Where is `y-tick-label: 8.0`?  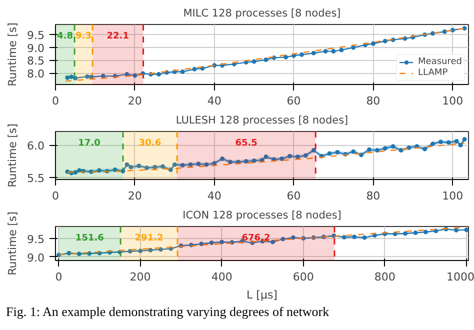 y-tick-label: 8.0 is located at coordinates (36, 74).